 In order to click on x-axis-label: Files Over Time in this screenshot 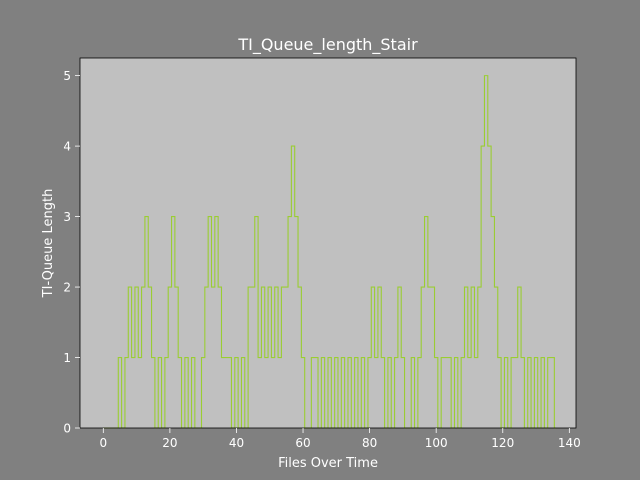, I will do `click(328, 463)`.